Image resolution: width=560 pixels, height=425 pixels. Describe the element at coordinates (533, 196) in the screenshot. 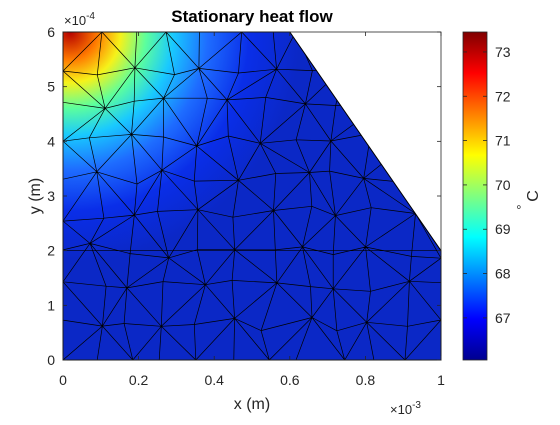

I see `svg-text: C` at that location.